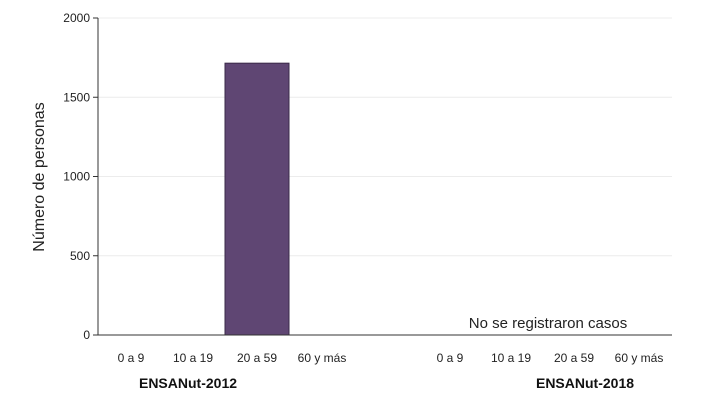 The width and height of the screenshot is (705, 396). Describe the element at coordinates (76, 97) in the screenshot. I see `y-tick-label-1500: 1500` at that location.